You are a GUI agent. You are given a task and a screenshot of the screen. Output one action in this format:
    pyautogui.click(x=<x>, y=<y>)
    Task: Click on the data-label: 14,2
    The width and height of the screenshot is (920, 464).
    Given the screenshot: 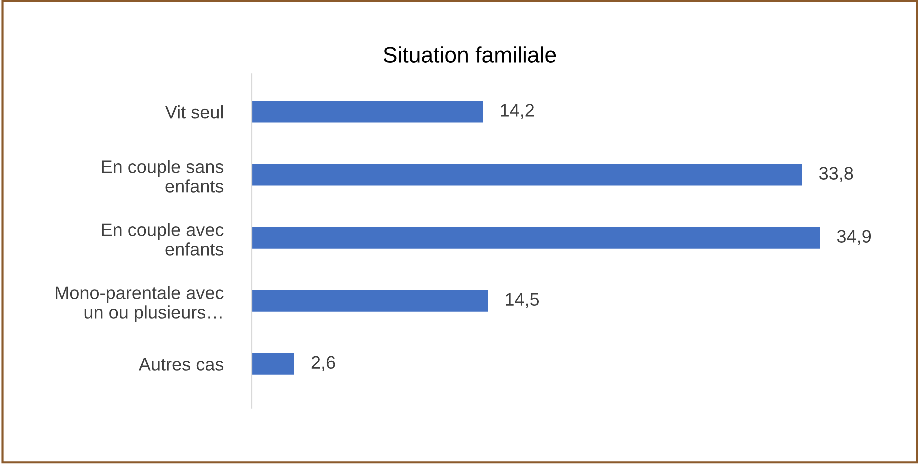 What is the action you would take?
    pyautogui.click(x=517, y=112)
    